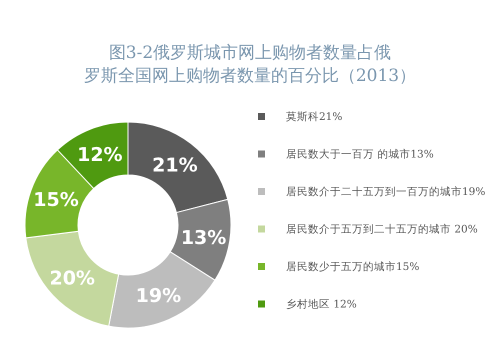 The image size is (500, 362). Describe the element at coordinates (250, 64) in the screenshot. I see `title: 图3-2俄罗斯城市网上购物者数量占俄罗斯全国网上购物者数量的百分比（2013）` at that location.